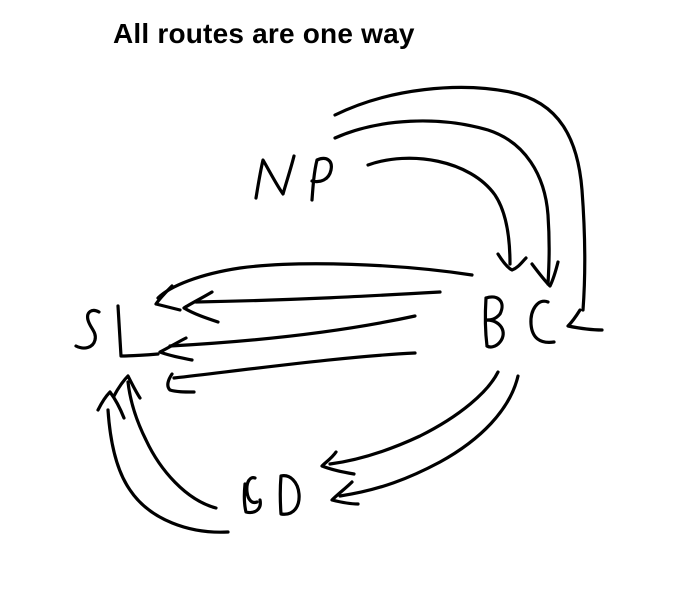 The height and width of the screenshot is (607, 676). I want to click on node-bc: BC, so click(519, 322).